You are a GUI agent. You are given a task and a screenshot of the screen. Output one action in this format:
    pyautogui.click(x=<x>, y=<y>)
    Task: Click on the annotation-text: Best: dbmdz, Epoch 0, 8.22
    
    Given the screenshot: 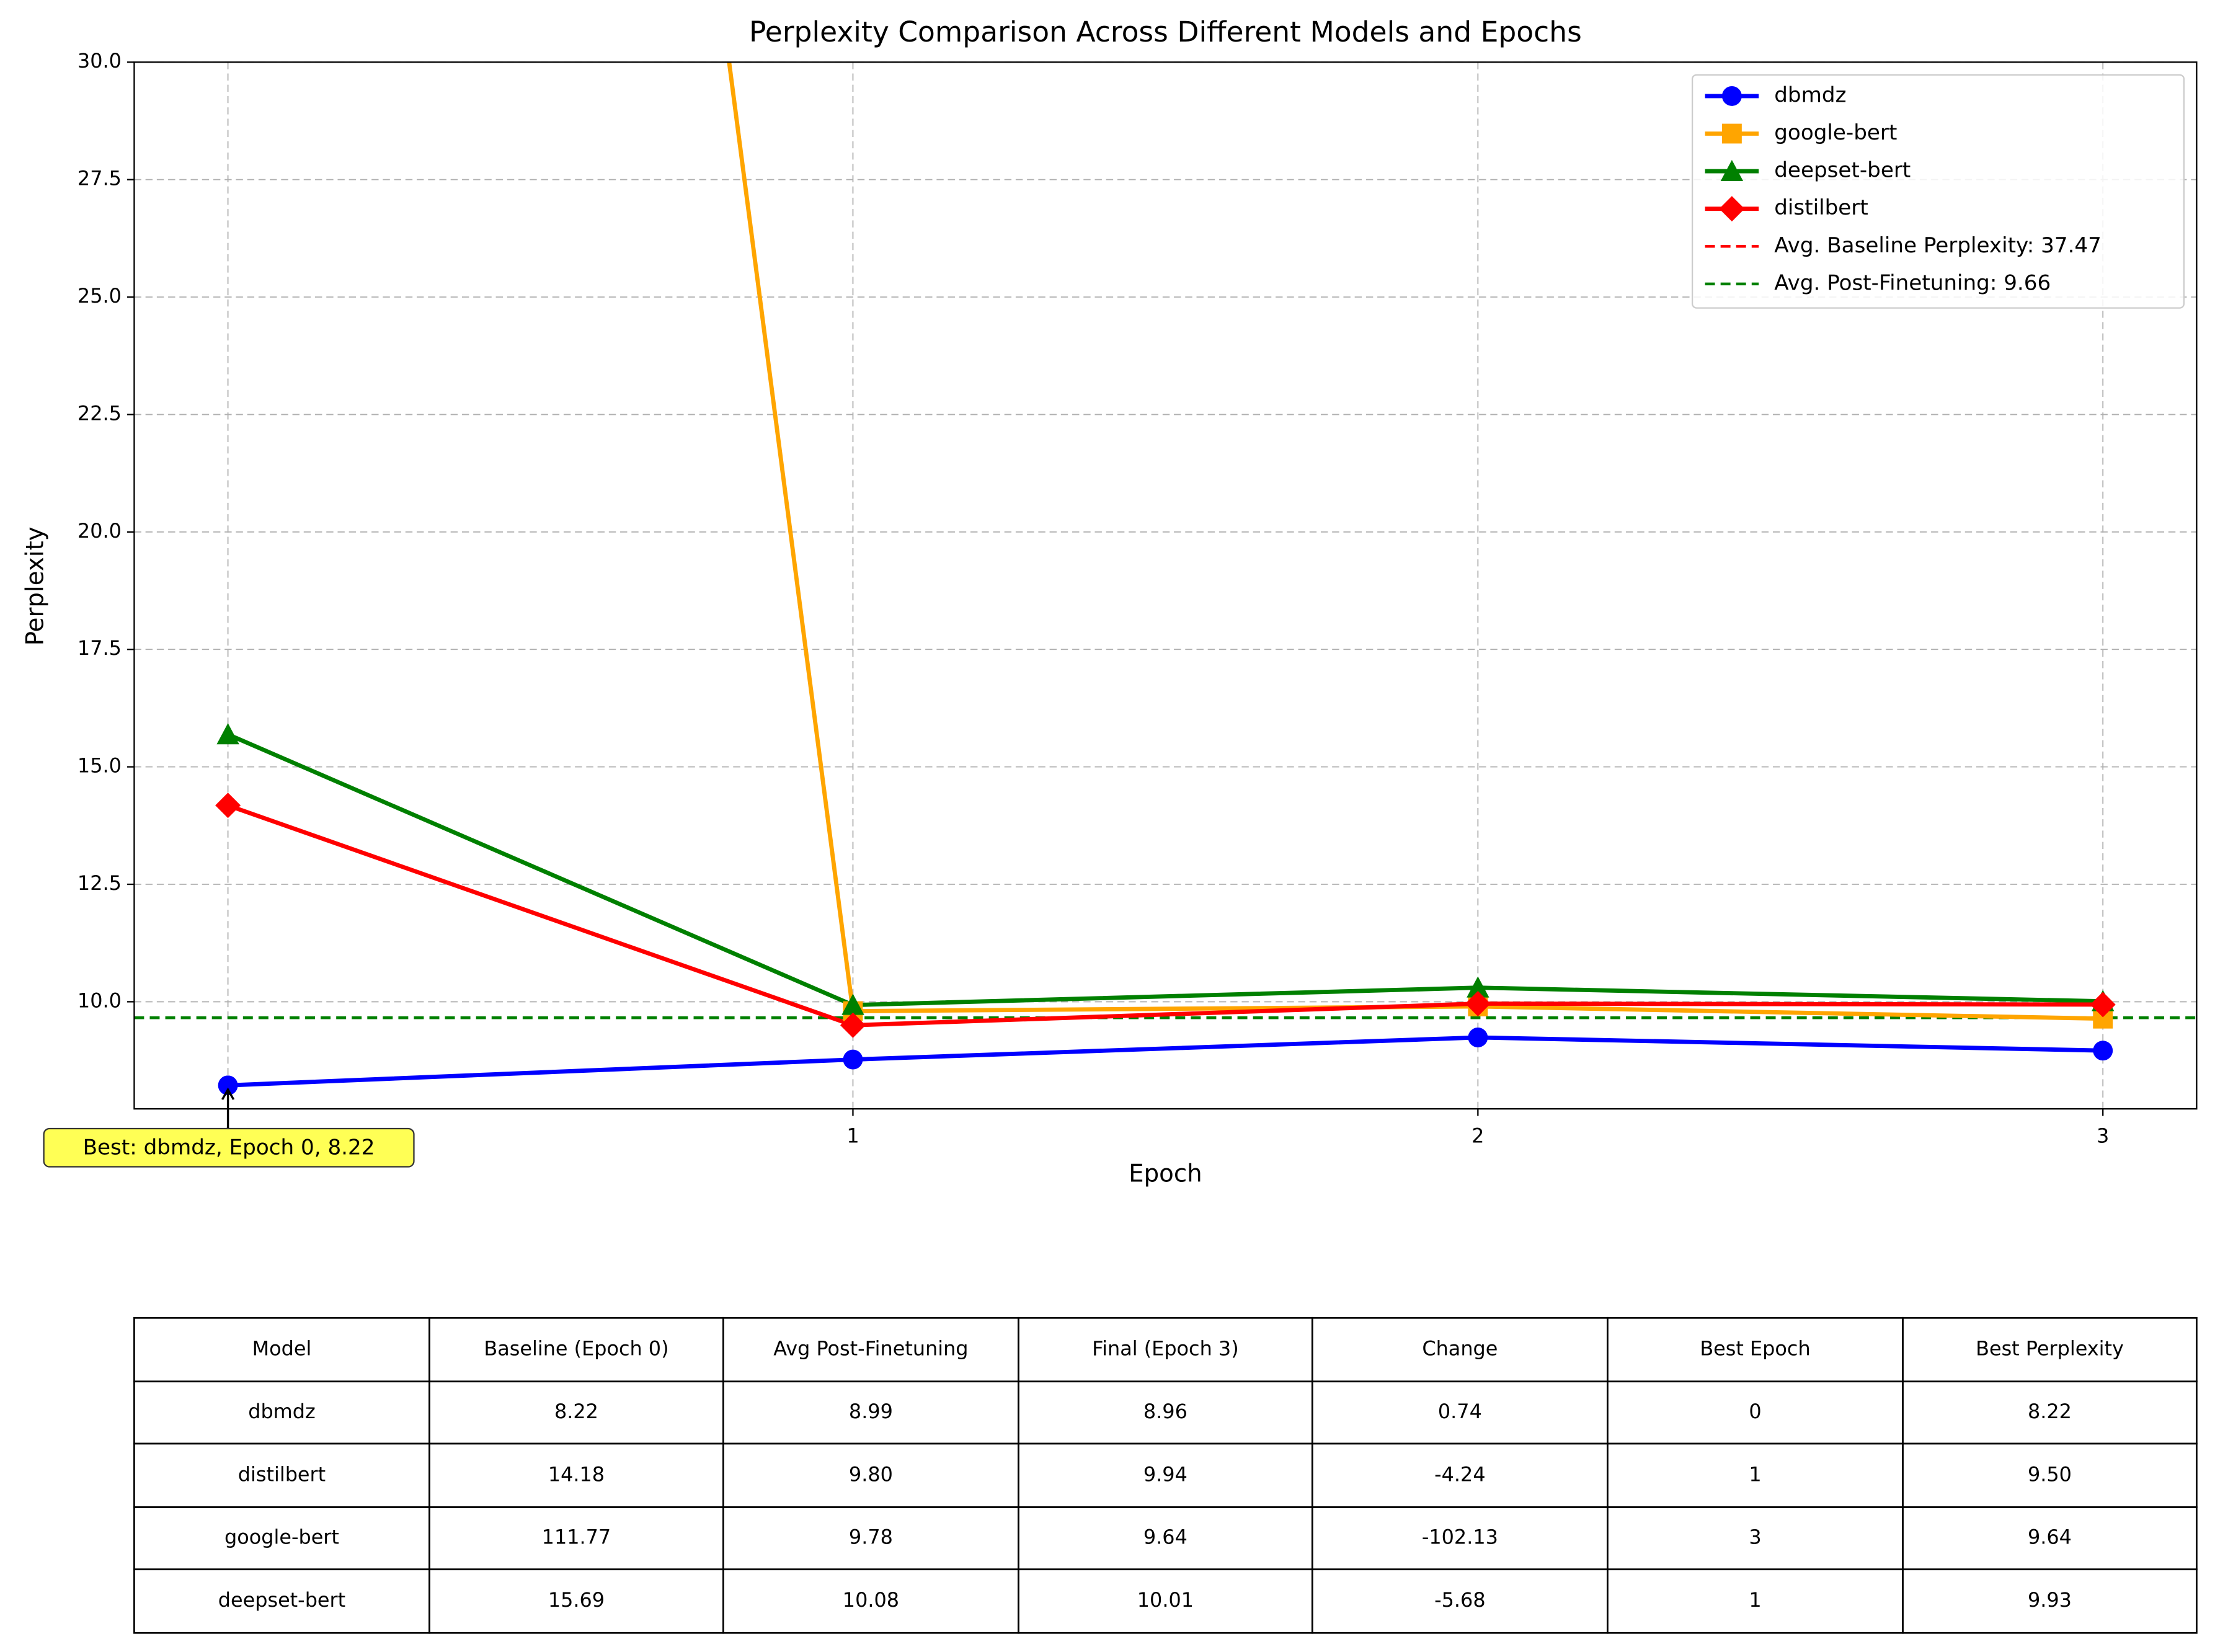 What is the action you would take?
    pyautogui.click(x=229, y=1147)
    